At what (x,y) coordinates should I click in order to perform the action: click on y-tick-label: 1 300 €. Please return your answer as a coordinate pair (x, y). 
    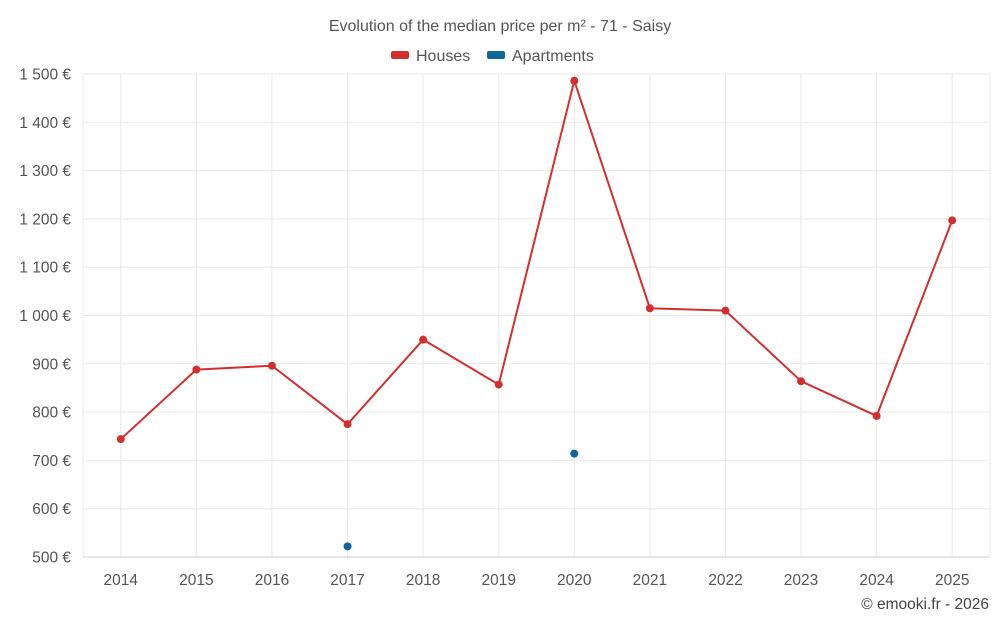
    Looking at the image, I should click on (45, 171).